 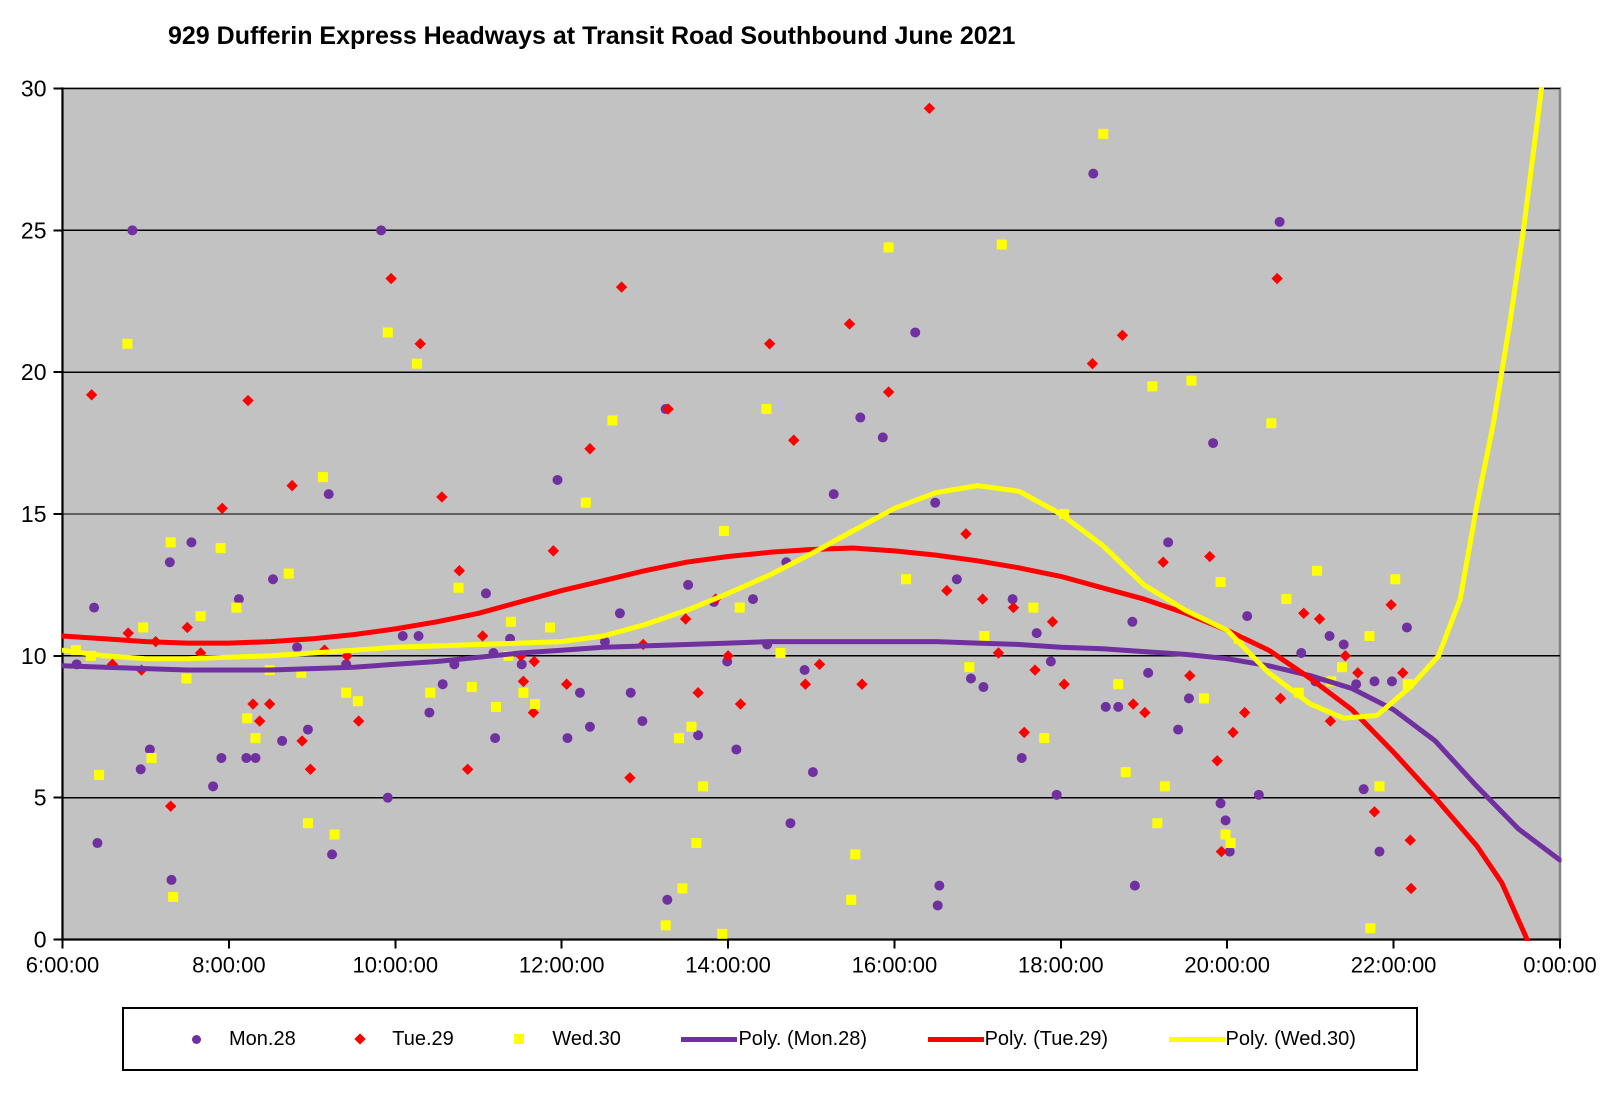 I want to click on legend-entry-poly-tue-29: Poly. (Tue.29), so click(x=1017, y=1039).